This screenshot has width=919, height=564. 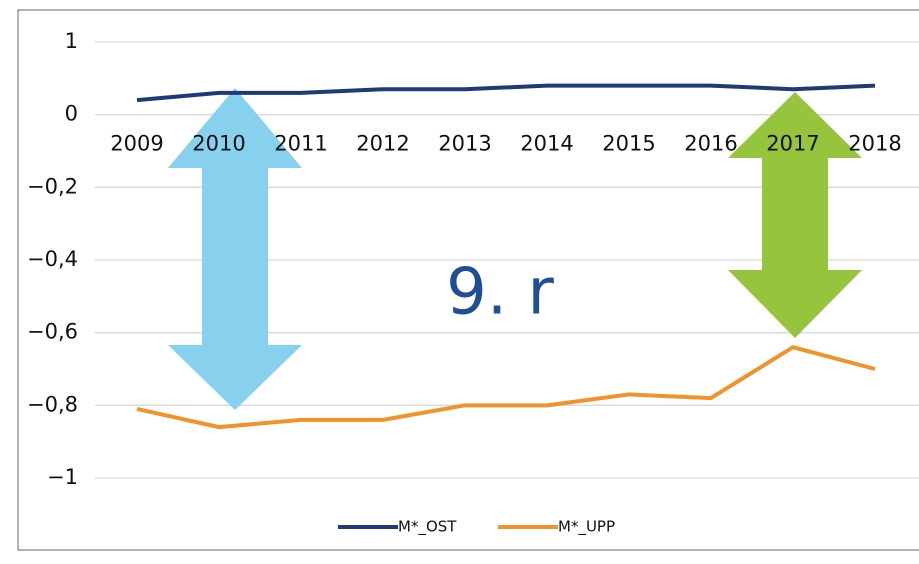 What do you see at coordinates (586, 527) in the screenshot?
I see `legend-label: M*_UPP` at bounding box center [586, 527].